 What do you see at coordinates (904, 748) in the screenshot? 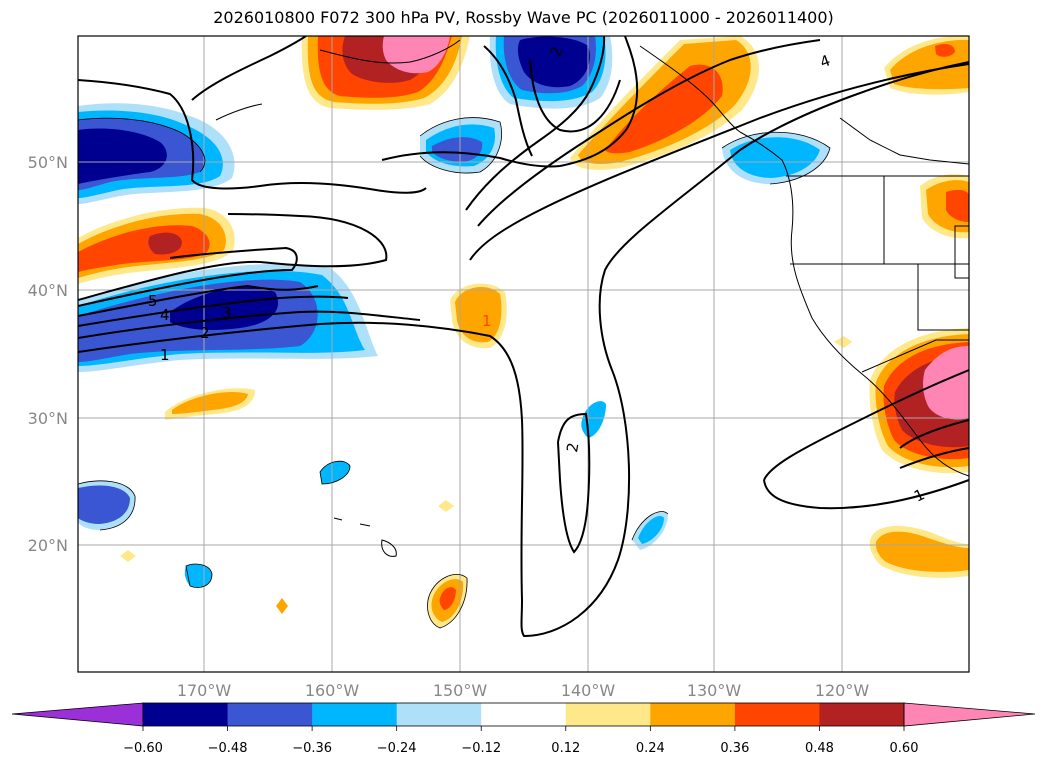
I see `colorbar-tick-label: 0.60` at bounding box center [904, 748].